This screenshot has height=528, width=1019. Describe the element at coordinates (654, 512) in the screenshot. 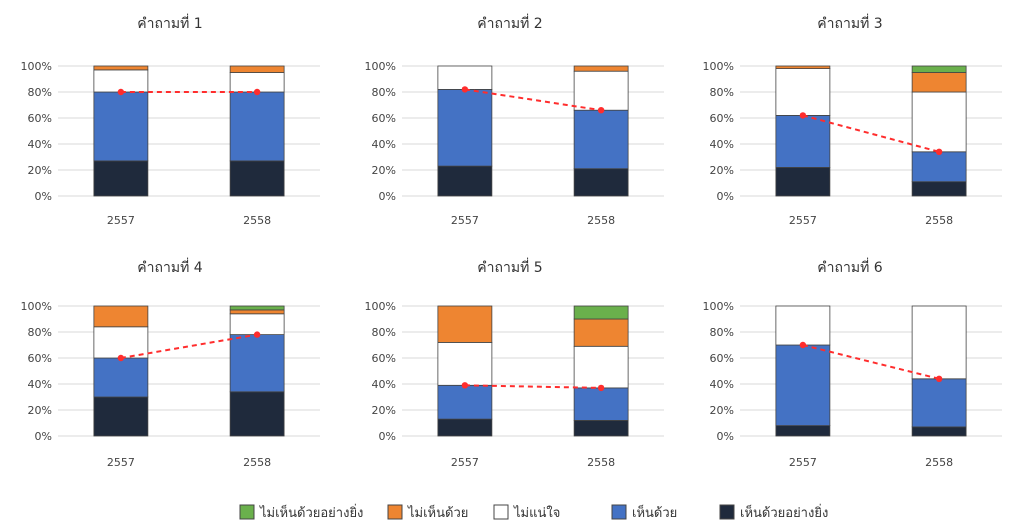

I see `legend-label: เห็นด้วย` at that location.